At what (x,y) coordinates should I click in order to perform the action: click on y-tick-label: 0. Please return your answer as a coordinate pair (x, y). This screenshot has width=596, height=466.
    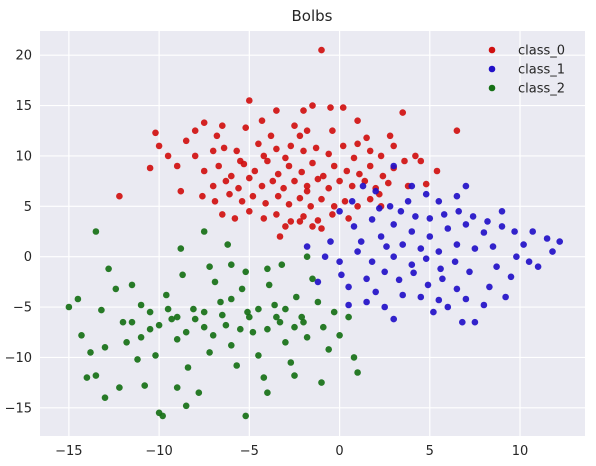
    Looking at the image, I should click on (28, 257).